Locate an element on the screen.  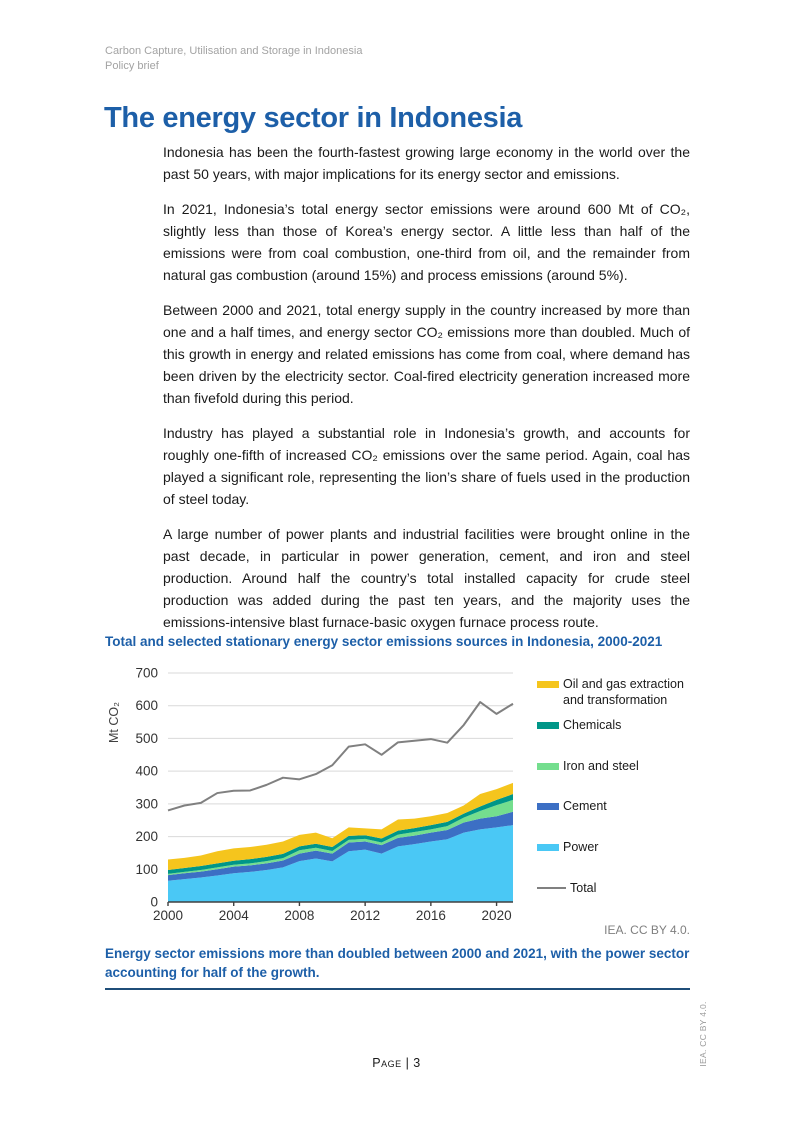
x-tick-label: 2008 is located at coordinates (299, 915).